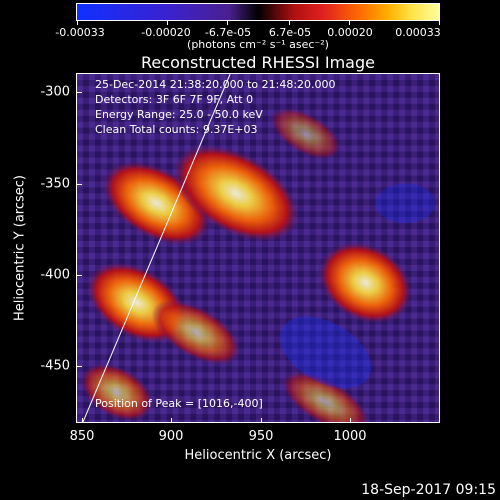 Image resolution: width=500 pixels, height=500 pixels. I want to click on y-axis-label: Heliocentric Y (arcsec), so click(20, 248).